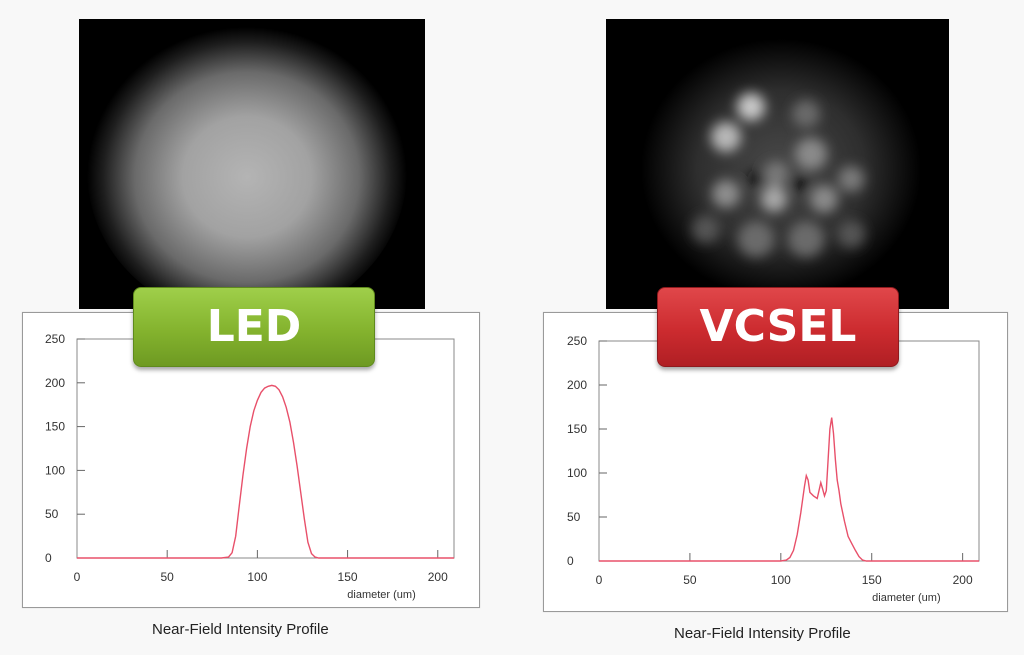 This screenshot has height=655, width=1024. What do you see at coordinates (762, 633) in the screenshot?
I see `vcsel-chart-caption: Near-Field Intensity Profile` at bounding box center [762, 633].